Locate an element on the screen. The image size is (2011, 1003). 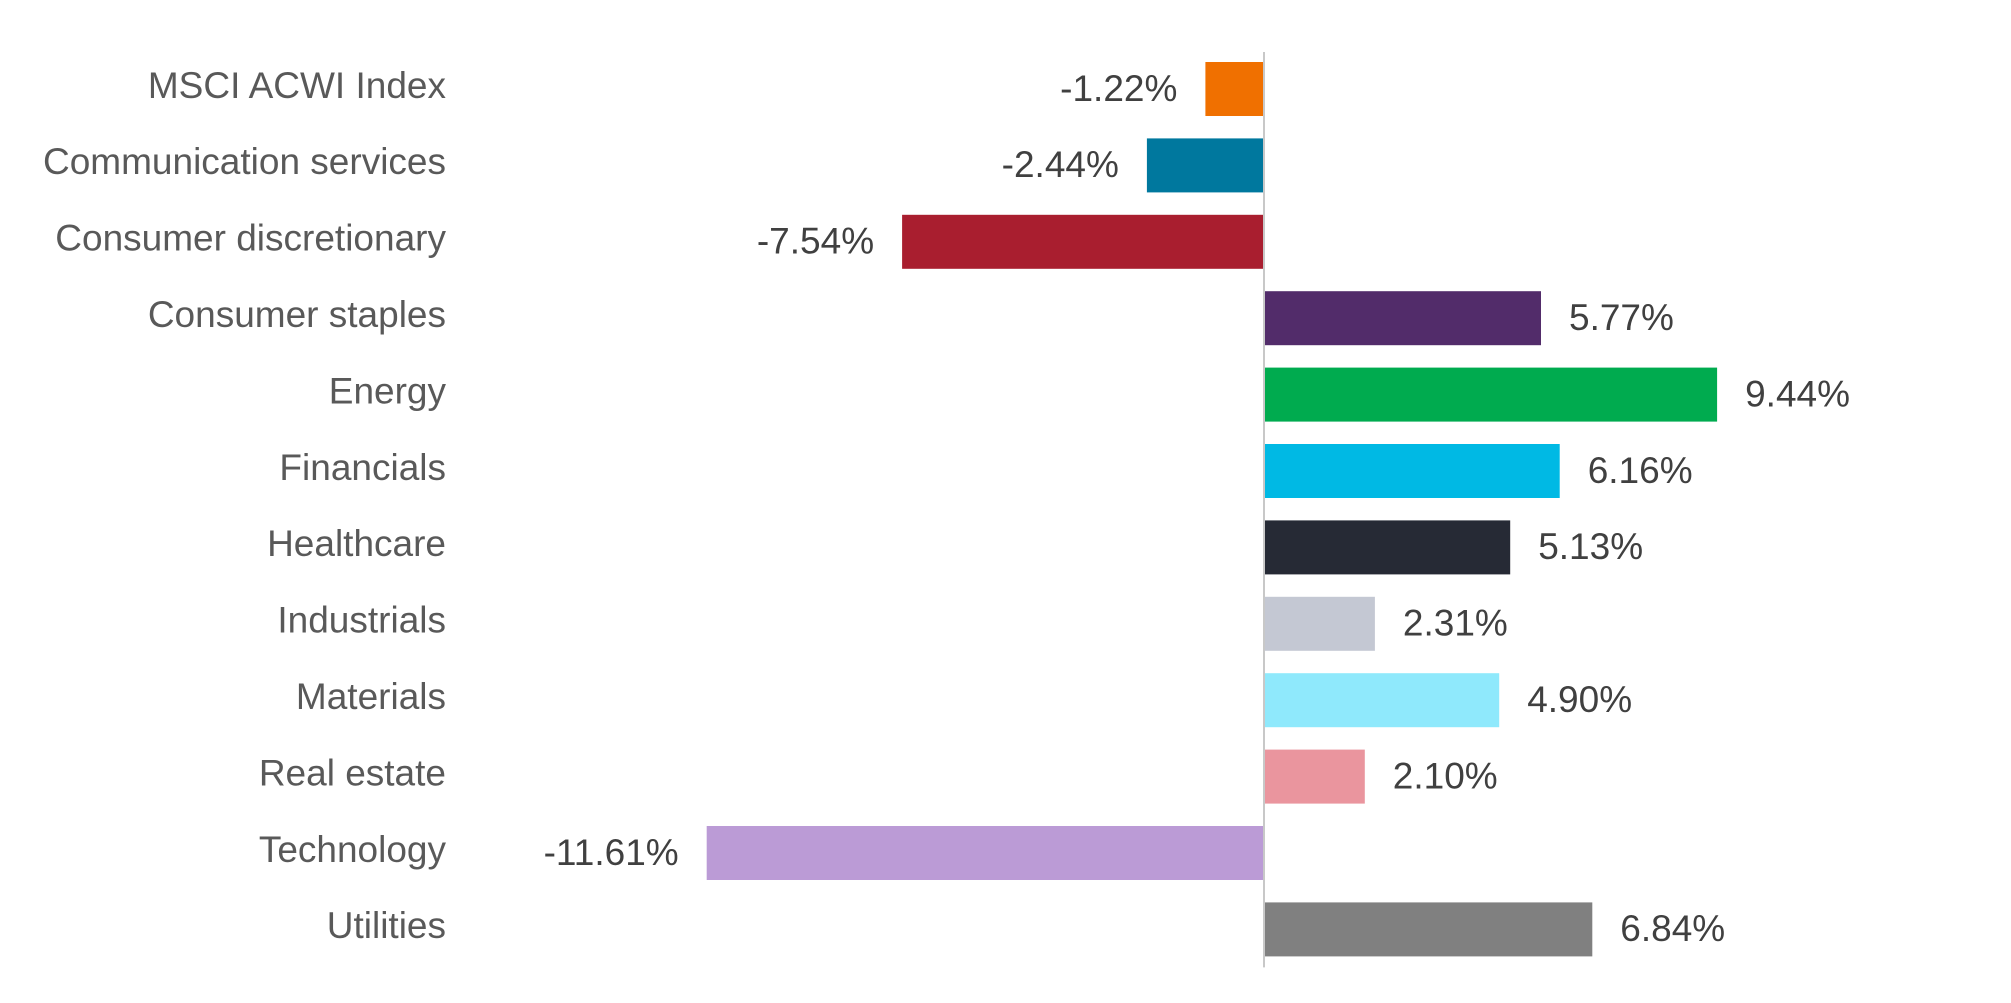
bar-healthcare is located at coordinates (1387, 547).